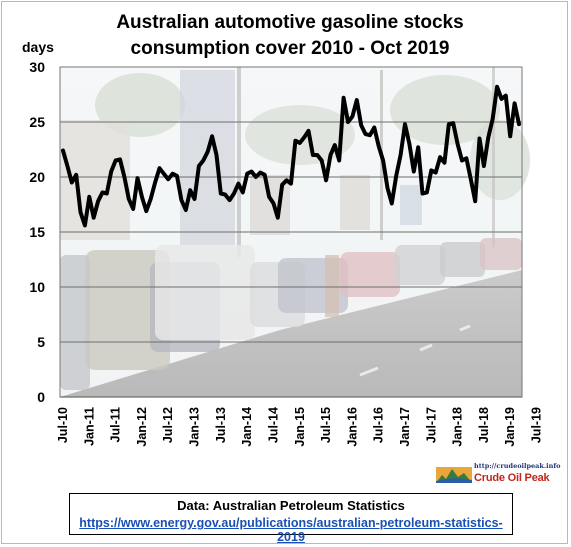 This screenshot has width=571, height=547. What do you see at coordinates (195, 427) in the screenshot?
I see `x-tick-label: Jan-13` at bounding box center [195, 427].